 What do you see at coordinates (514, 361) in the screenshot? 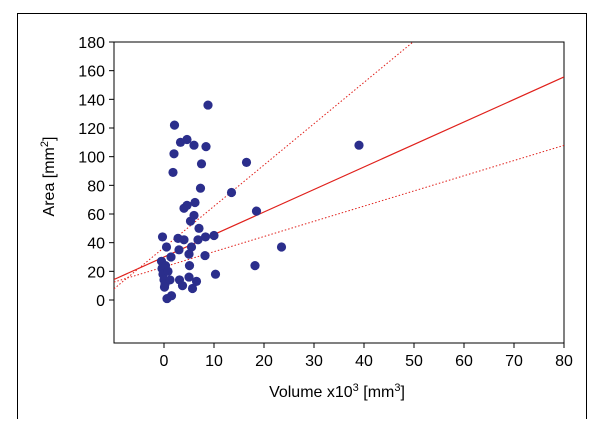
I see `x-tick-label: 70` at bounding box center [514, 361].